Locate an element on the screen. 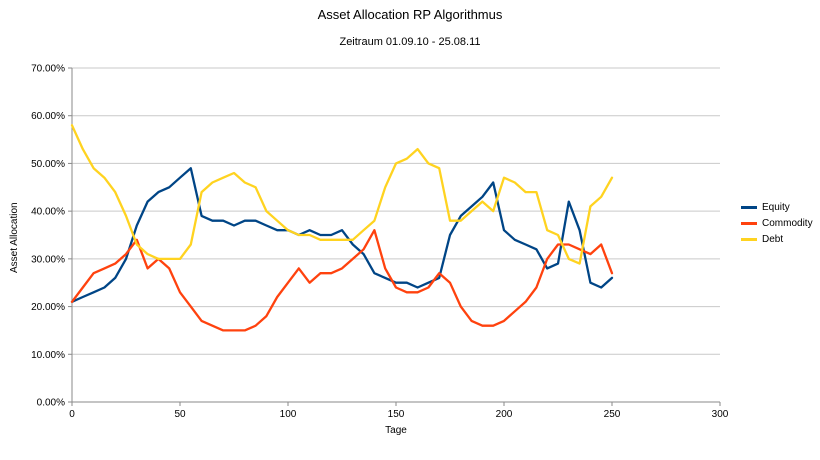 The image size is (820, 460). x-tick-label: 250 is located at coordinates (612, 414).